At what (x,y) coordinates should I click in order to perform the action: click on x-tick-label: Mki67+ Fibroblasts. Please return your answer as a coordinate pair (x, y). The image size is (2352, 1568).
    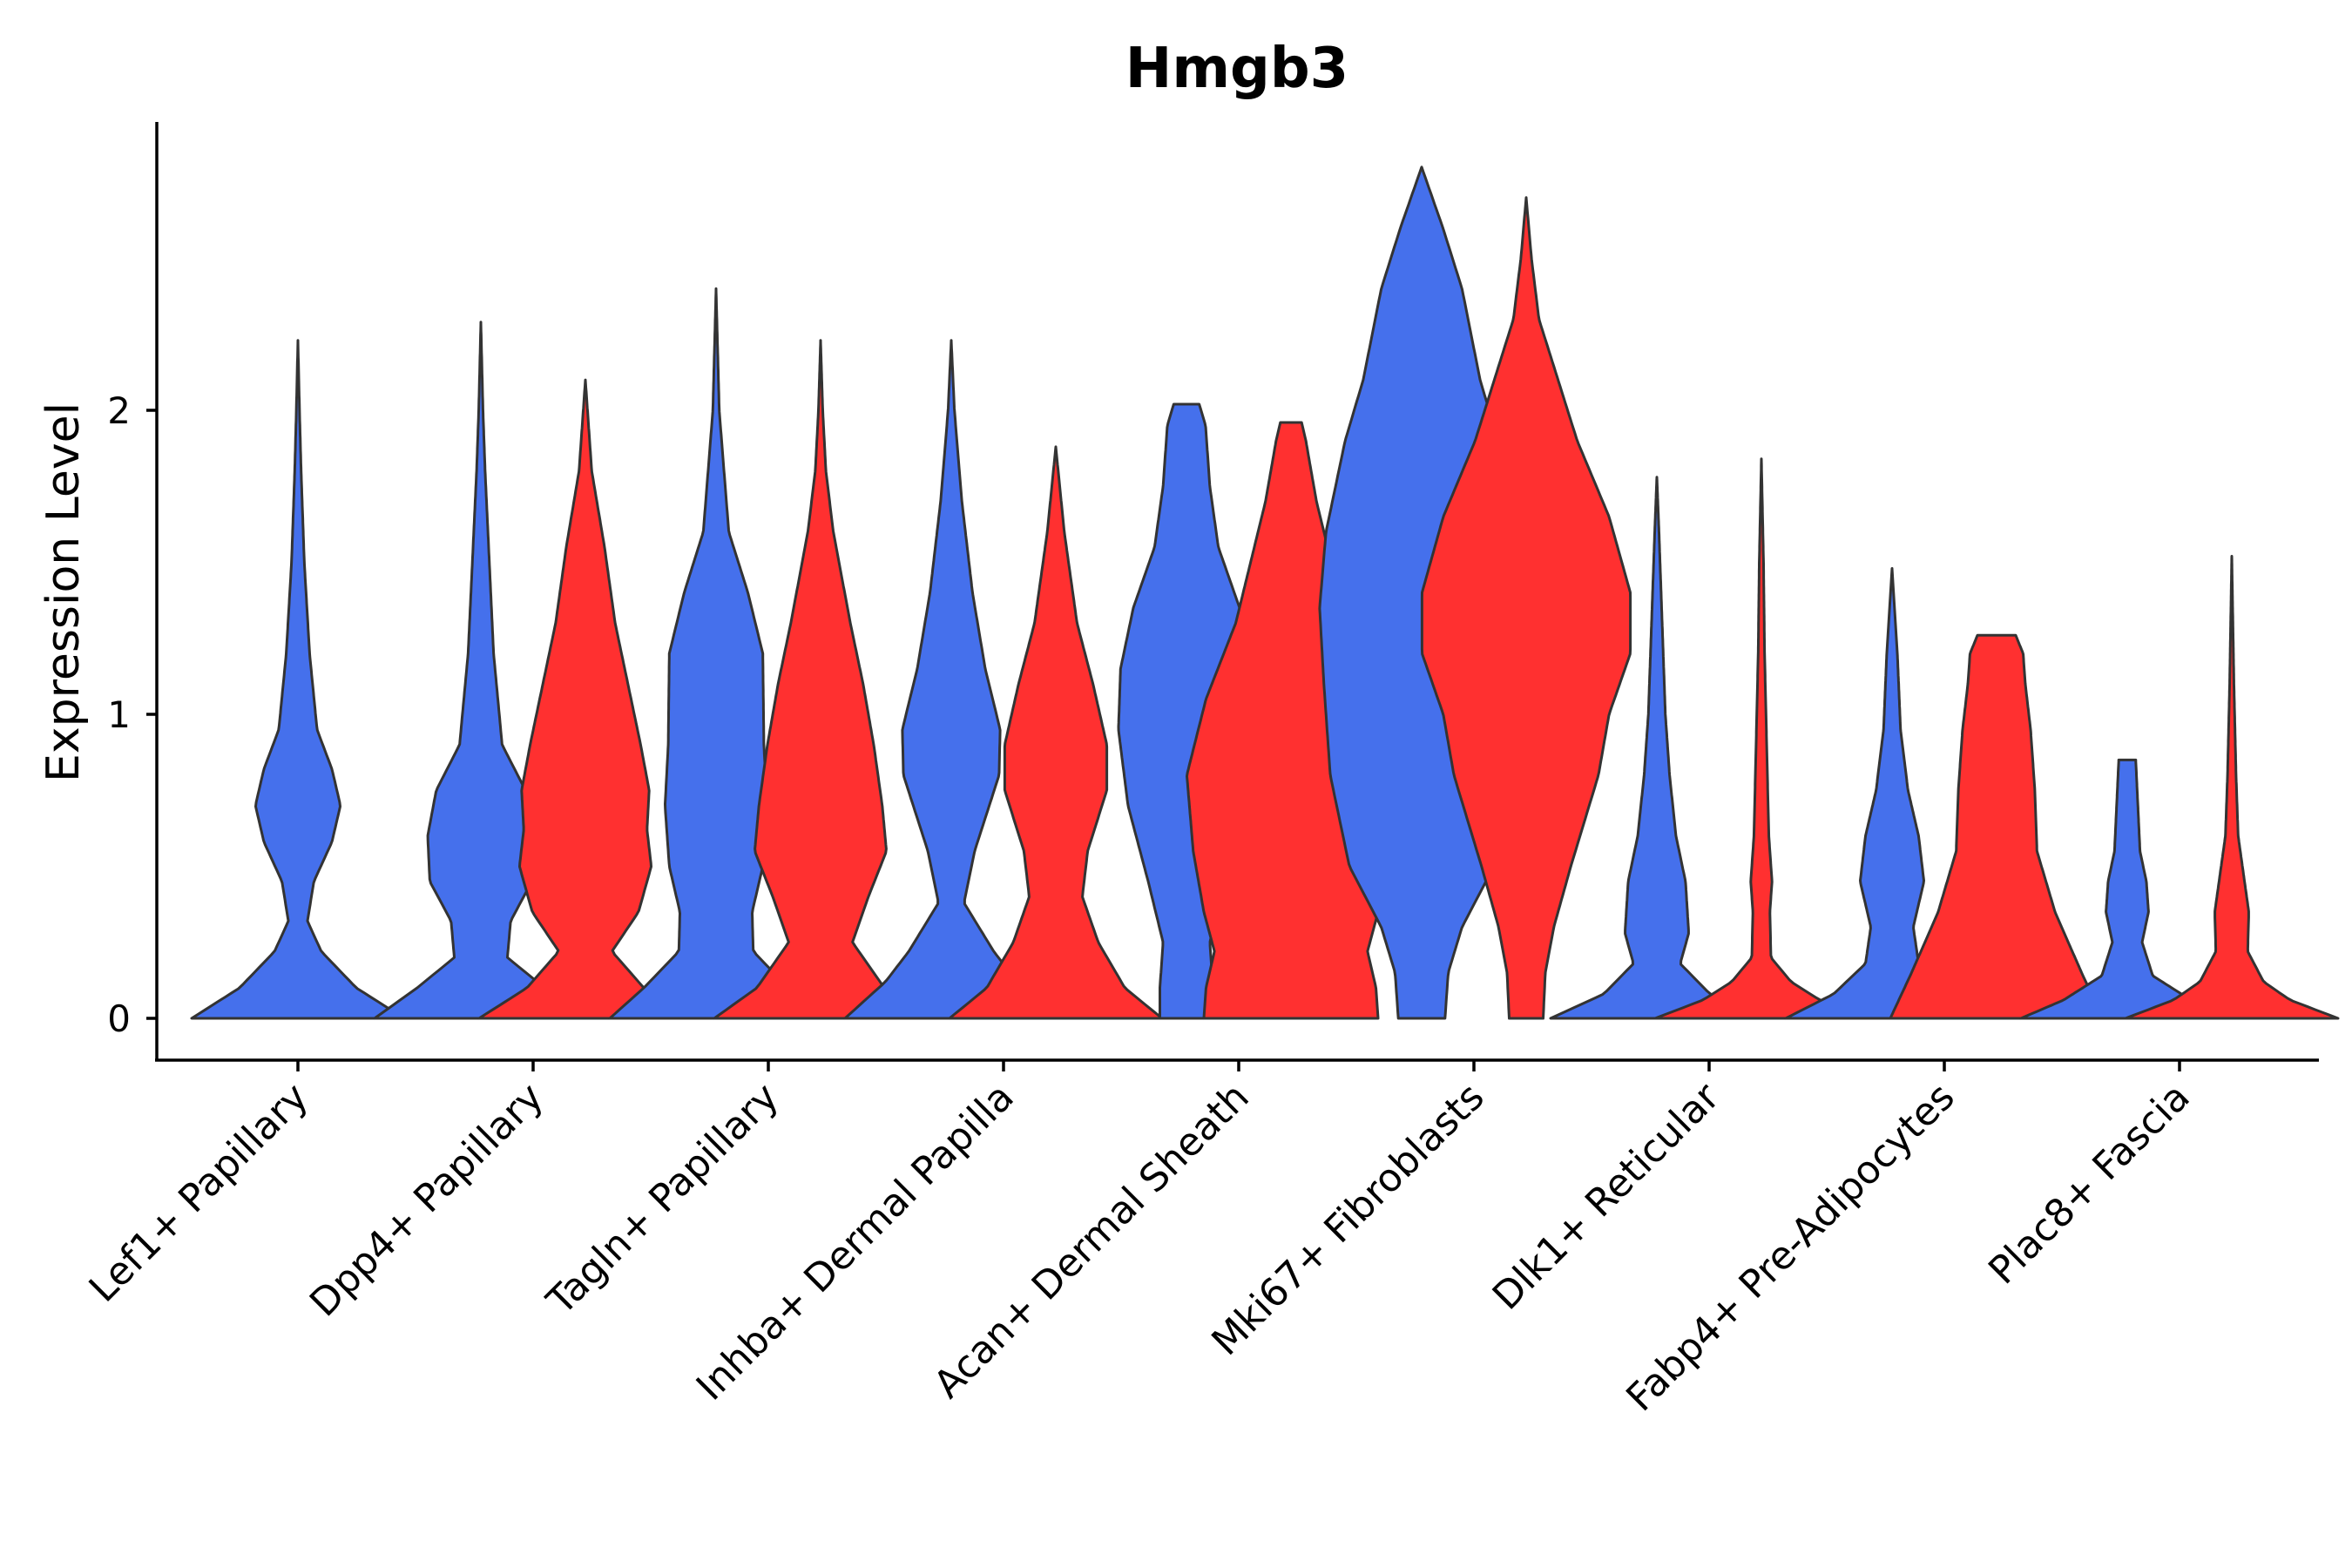
    Looking at the image, I should click on (1348, 1219).